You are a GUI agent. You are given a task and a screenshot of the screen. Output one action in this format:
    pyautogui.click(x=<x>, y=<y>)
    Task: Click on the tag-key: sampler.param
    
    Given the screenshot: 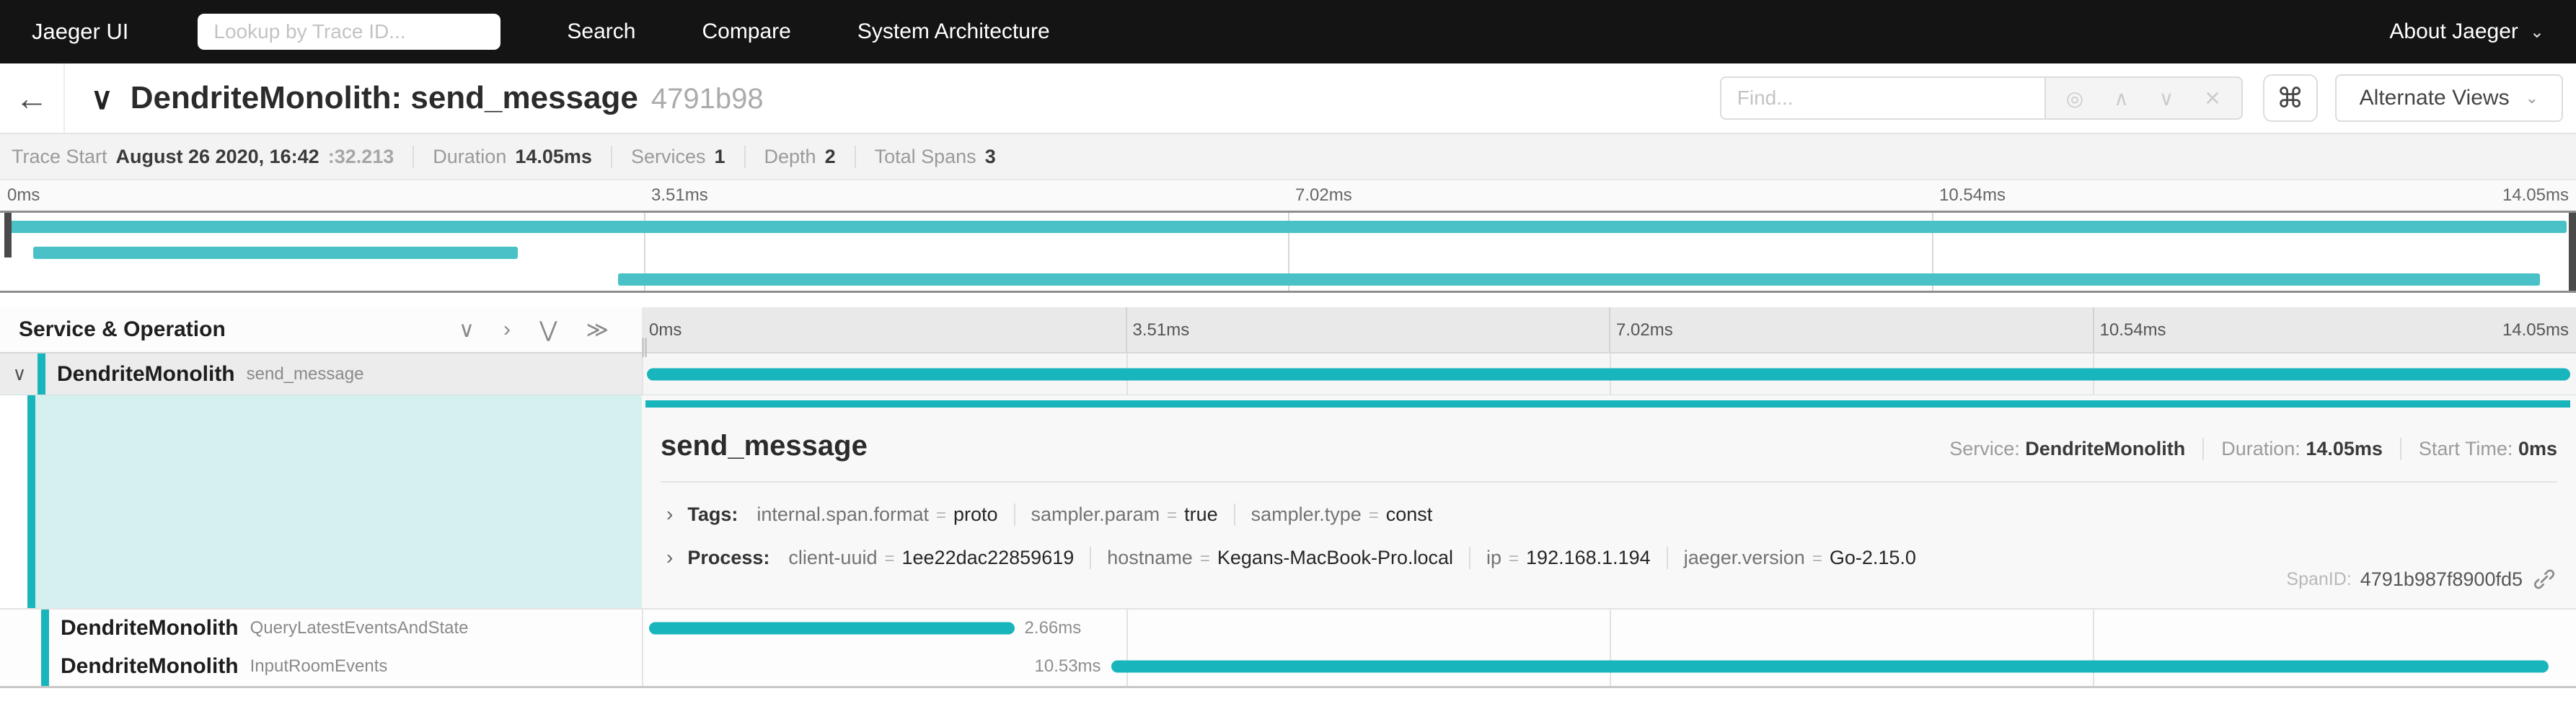 What is the action you would take?
    pyautogui.click(x=1095, y=514)
    